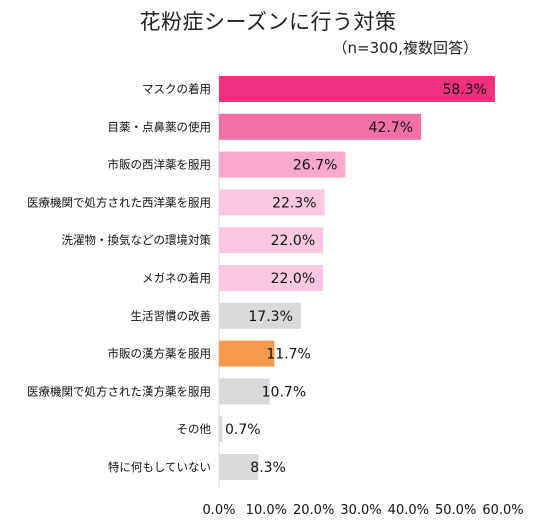 Image resolution: width=536 pixels, height=527 pixels. Describe the element at coordinates (218, 510) in the screenshot. I see `x-tick-label: 0.0%` at that location.